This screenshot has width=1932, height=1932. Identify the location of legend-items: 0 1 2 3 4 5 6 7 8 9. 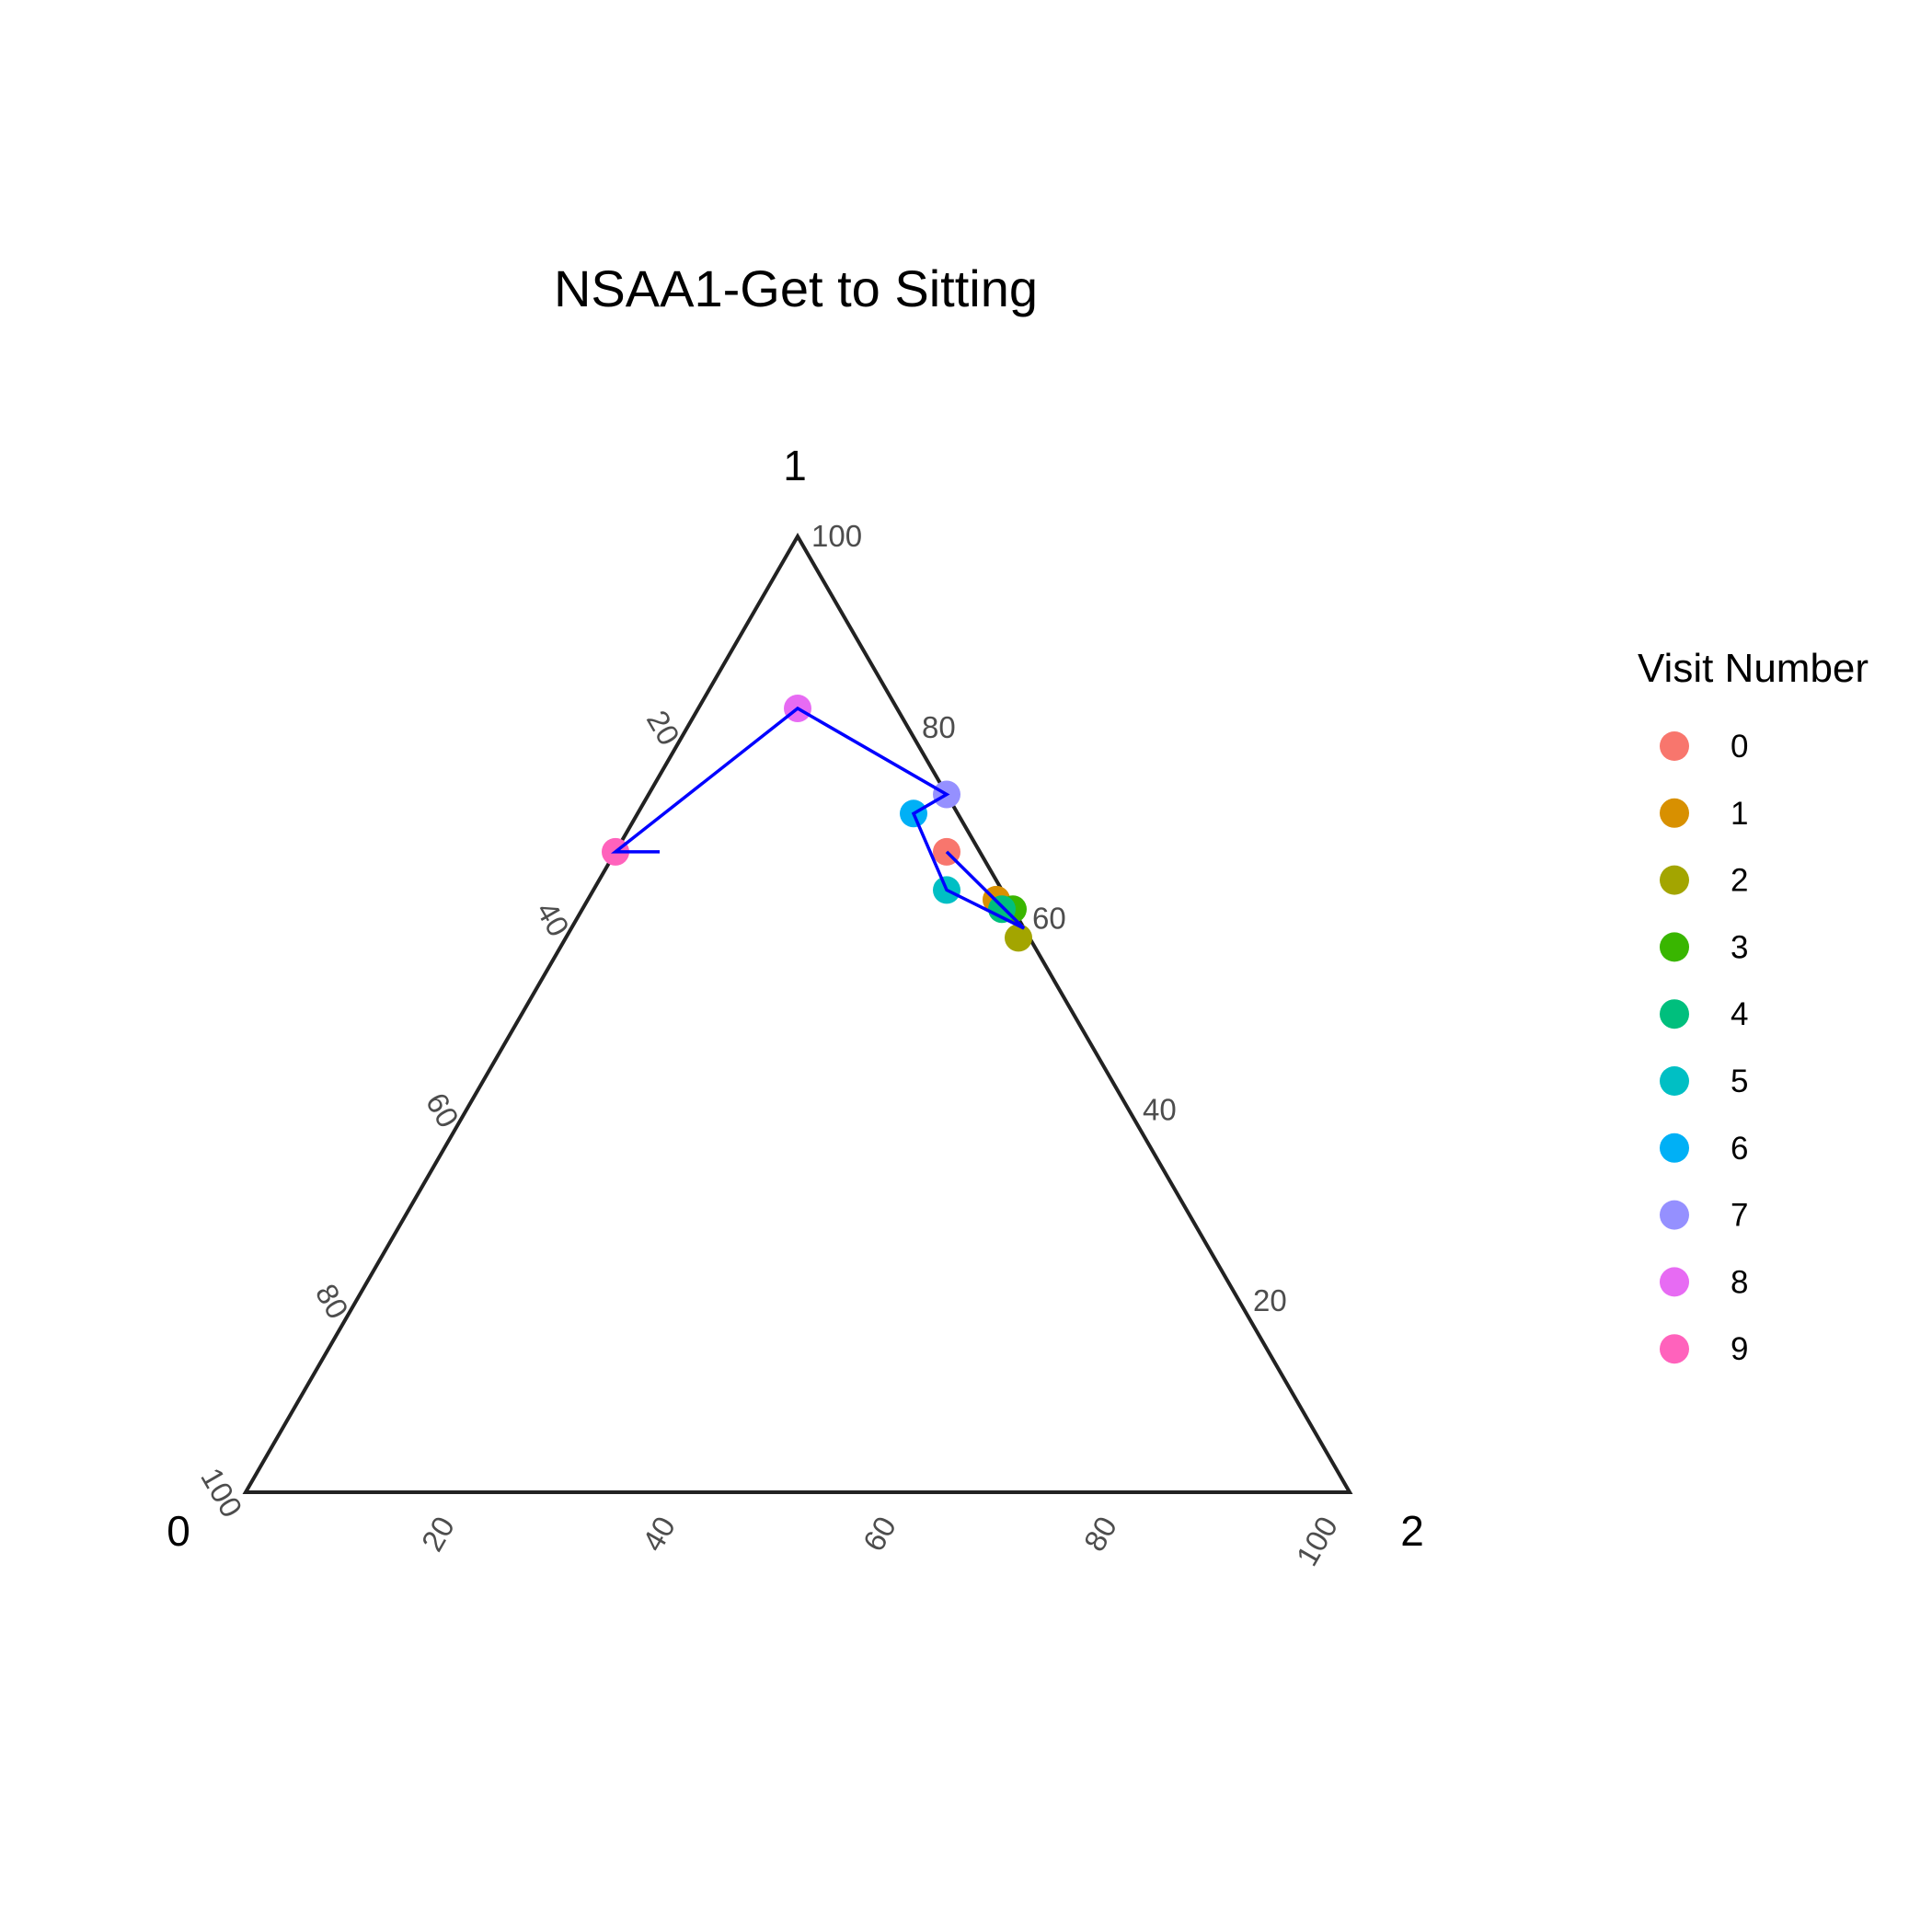
(1704, 1048).